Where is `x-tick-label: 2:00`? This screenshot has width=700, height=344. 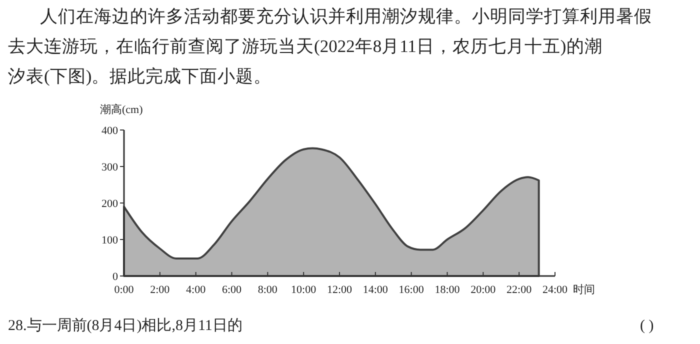 x-tick-label: 2:00 is located at coordinates (160, 290).